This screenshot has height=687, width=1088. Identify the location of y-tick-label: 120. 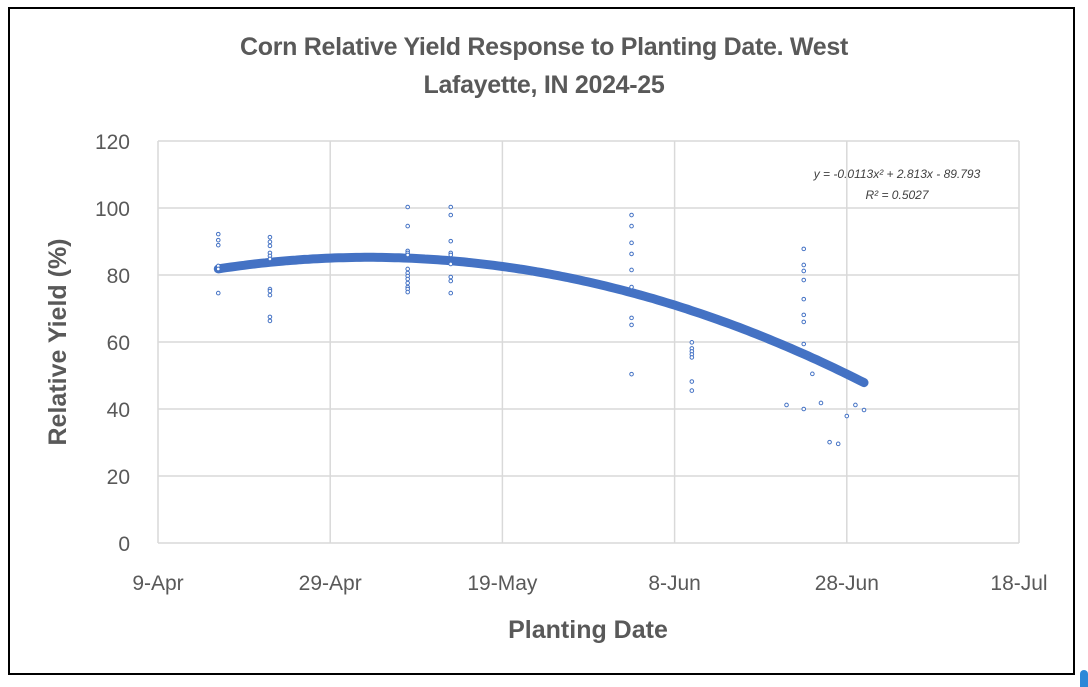
(112, 142).